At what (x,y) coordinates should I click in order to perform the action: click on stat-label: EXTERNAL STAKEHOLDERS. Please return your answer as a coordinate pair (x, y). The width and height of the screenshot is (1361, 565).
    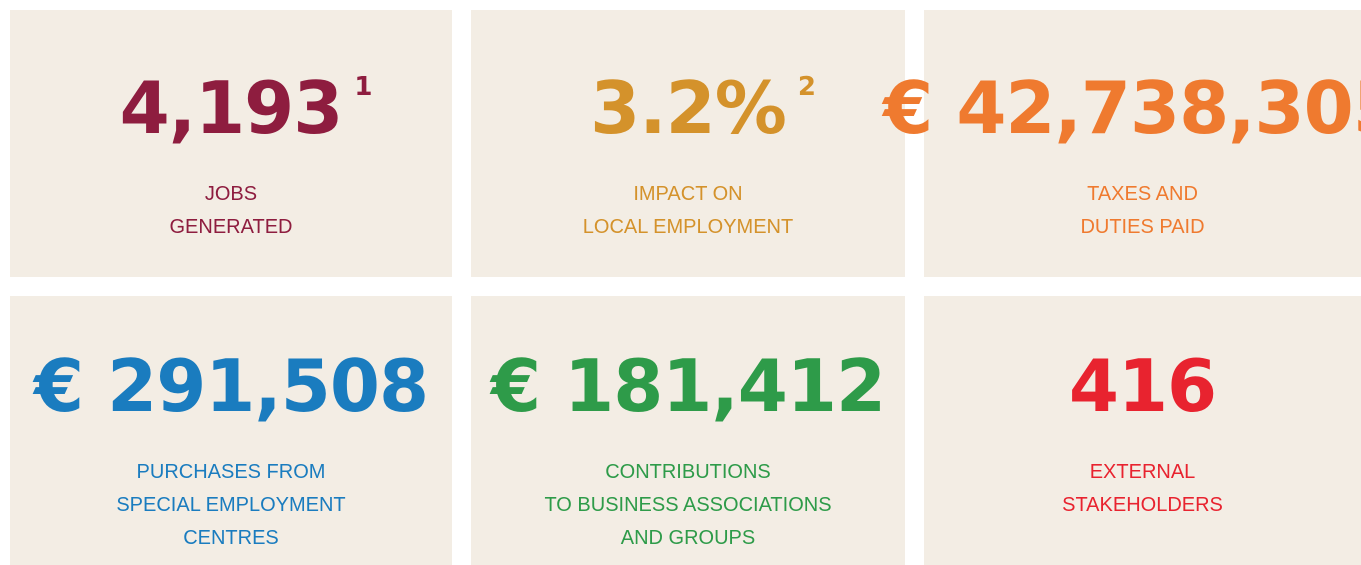
    Looking at the image, I should click on (1142, 489).